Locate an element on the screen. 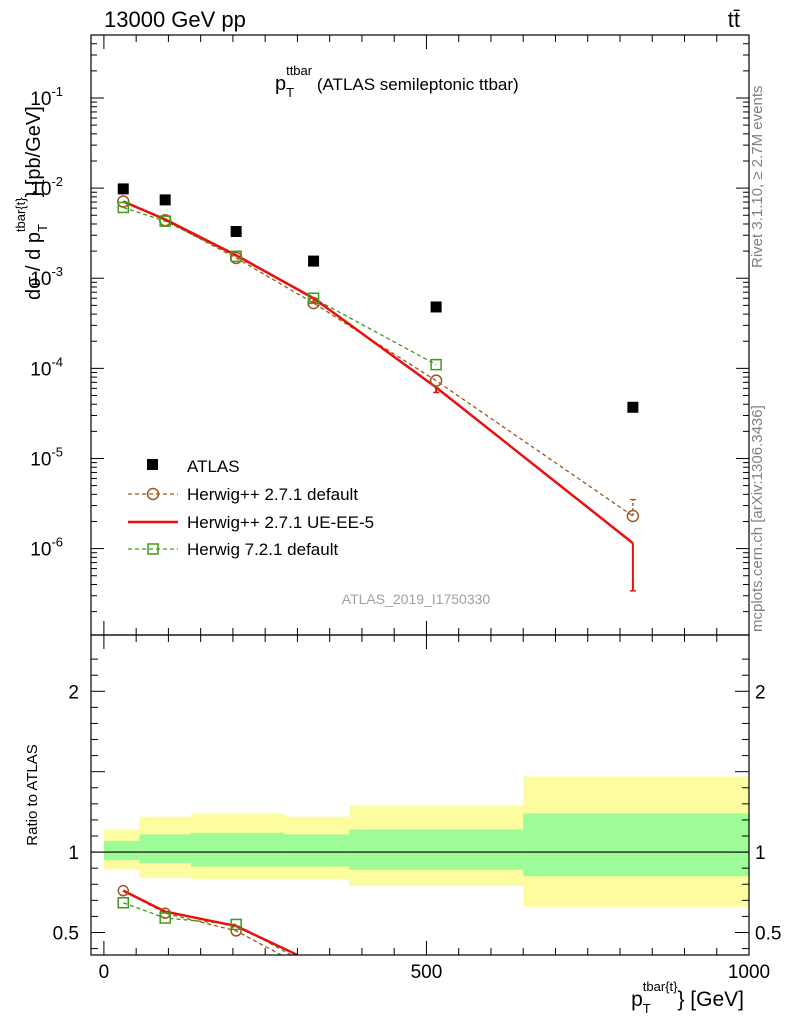 The image size is (786, 1024). energy-label: 13000 GeV pp is located at coordinates (175, 19).